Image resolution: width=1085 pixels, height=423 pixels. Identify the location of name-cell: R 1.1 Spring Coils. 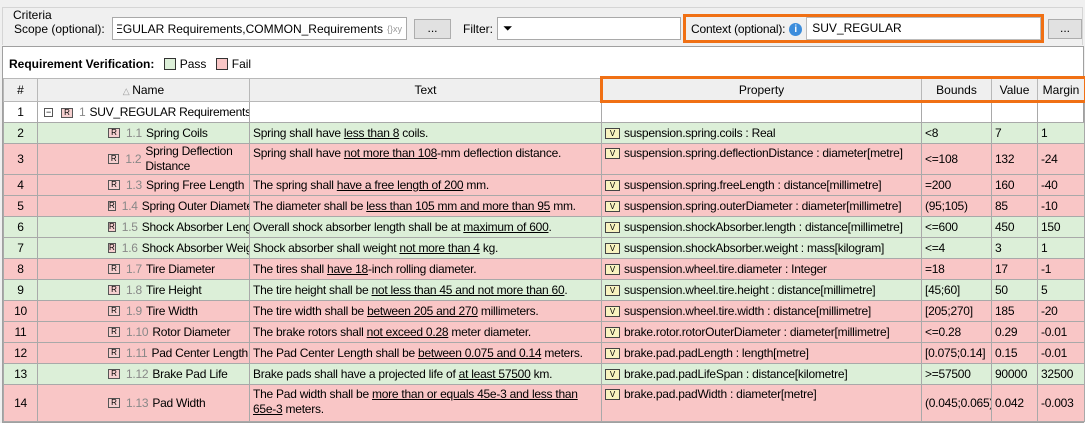
(143, 133).